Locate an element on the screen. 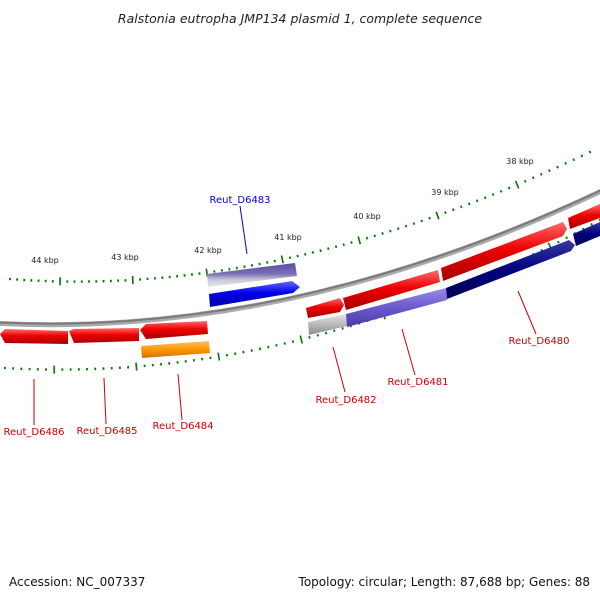 The width and height of the screenshot is (600, 600). tick-label-41kbp: 41 kbp is located at coordinates (288, 237).